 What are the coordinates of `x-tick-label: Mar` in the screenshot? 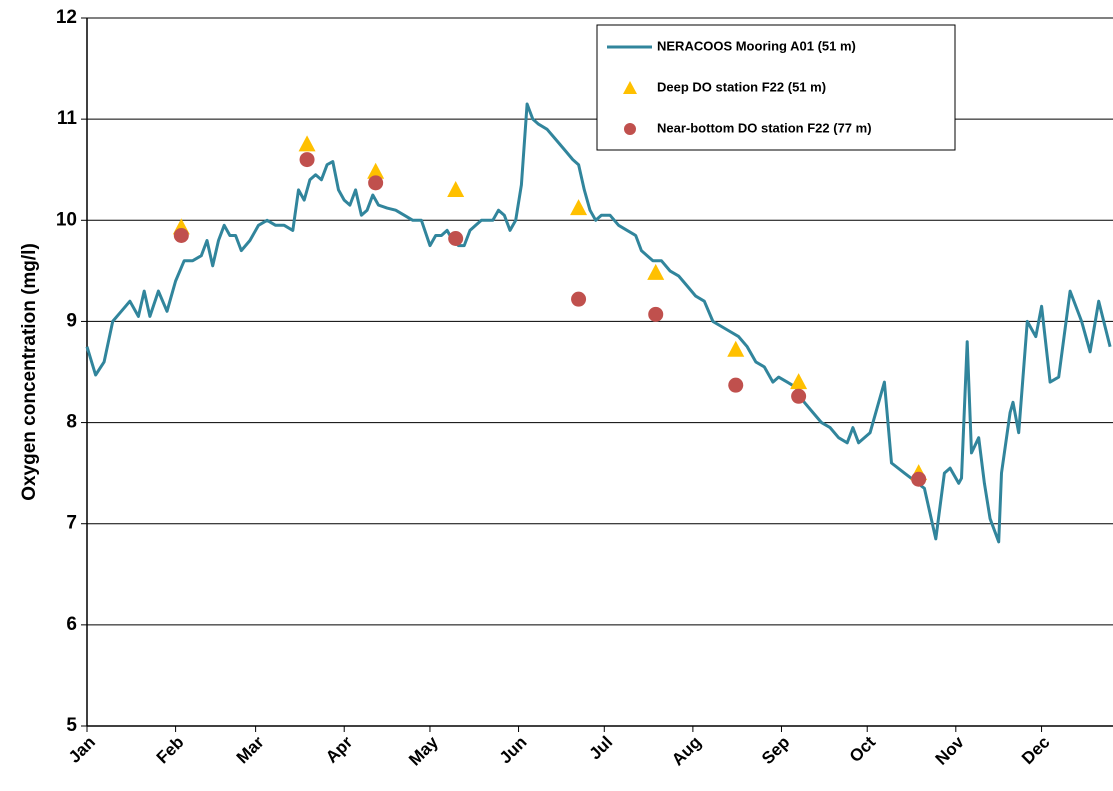 It's located at (250, 749).